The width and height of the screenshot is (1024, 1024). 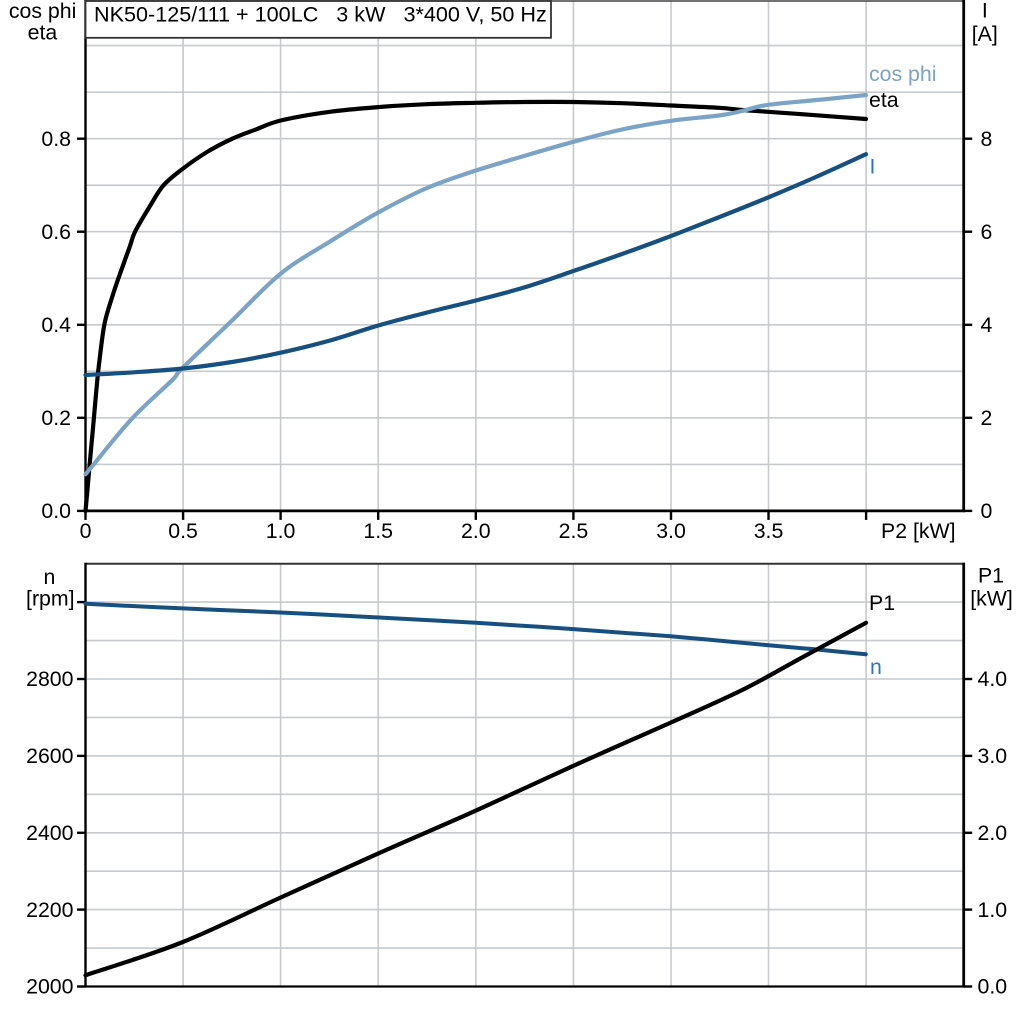 I want to click on svg-text: 4.0, so click(x=993, y=679).